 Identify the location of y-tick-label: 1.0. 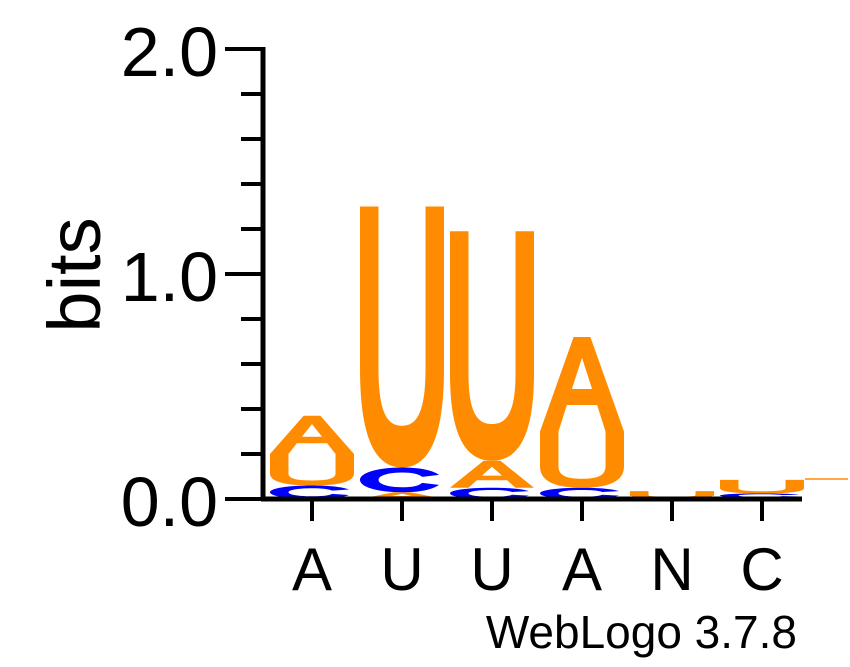
(169, 277).